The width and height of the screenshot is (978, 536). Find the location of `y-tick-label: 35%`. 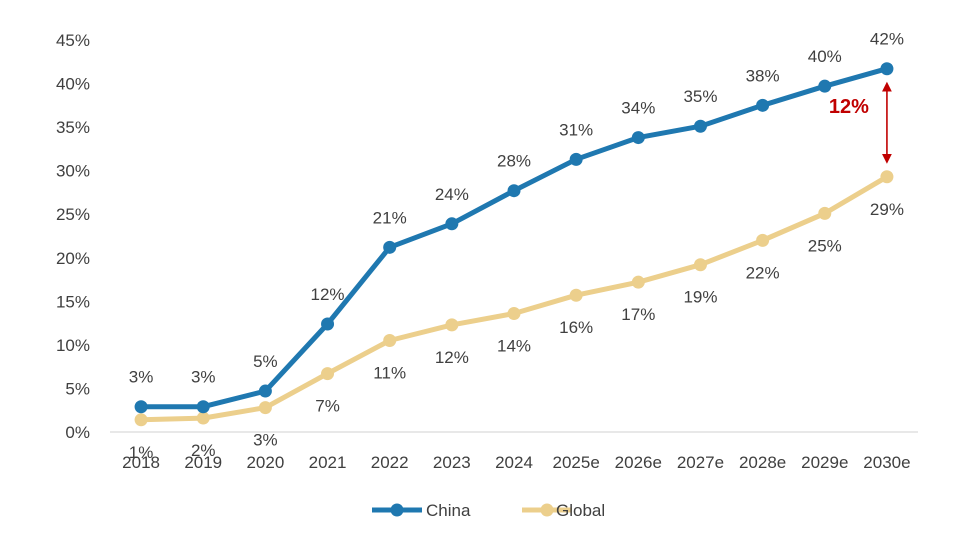

y-tick-label: 35% is located at coordinates (73, 127).